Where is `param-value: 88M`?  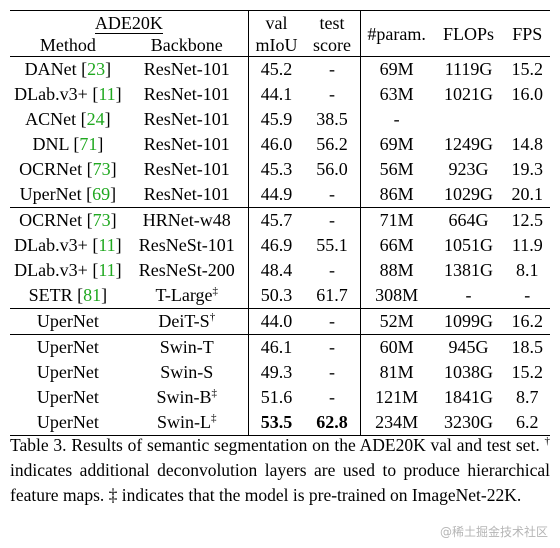
param-value: 88M is located at coordinates (396, 270).